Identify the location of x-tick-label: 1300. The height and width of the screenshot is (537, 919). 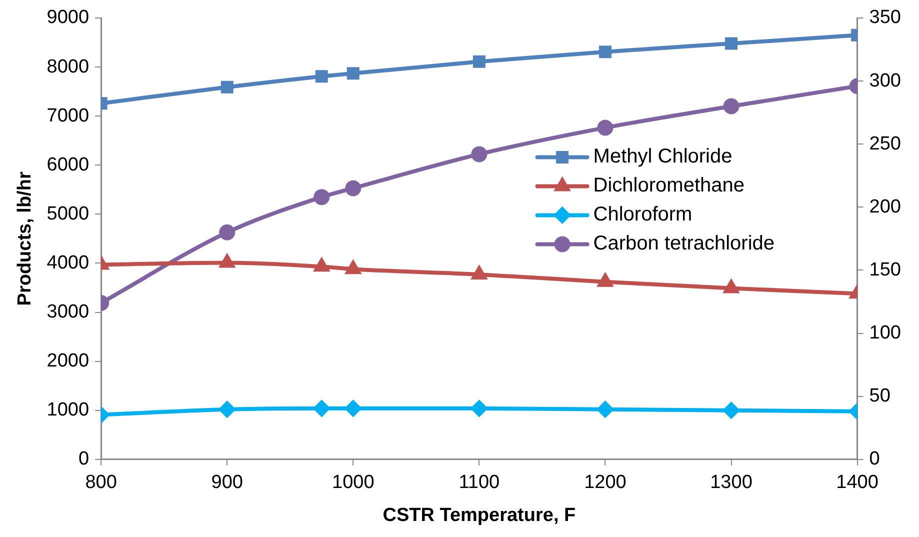
(731, 483).